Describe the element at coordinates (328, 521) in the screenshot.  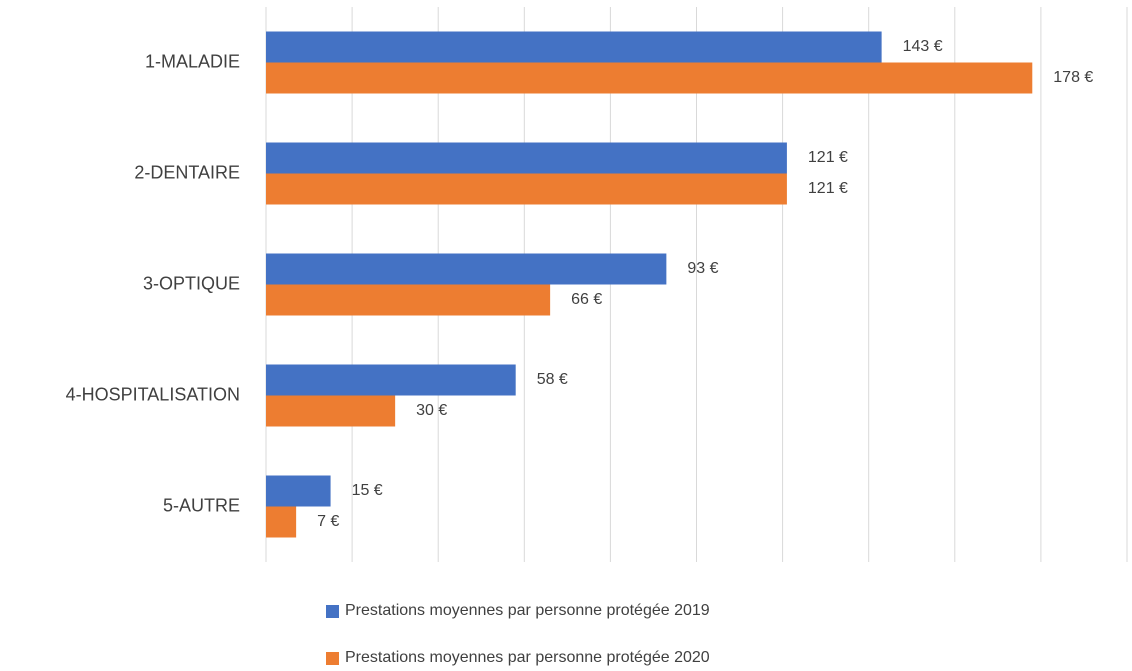
I see `data-label: 7 €` at that location.